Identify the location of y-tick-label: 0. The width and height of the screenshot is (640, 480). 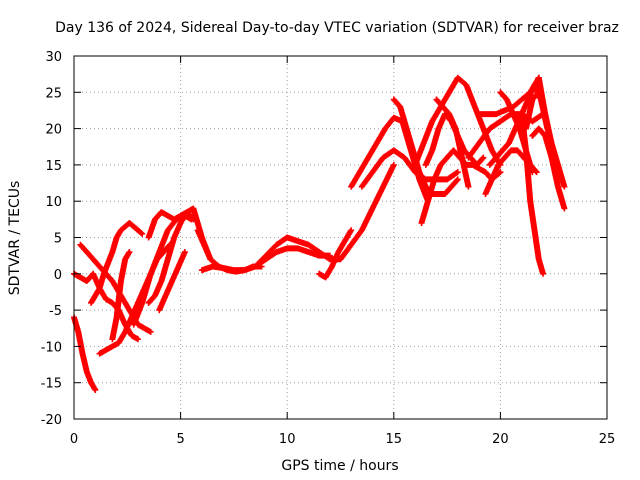
(58, 275).